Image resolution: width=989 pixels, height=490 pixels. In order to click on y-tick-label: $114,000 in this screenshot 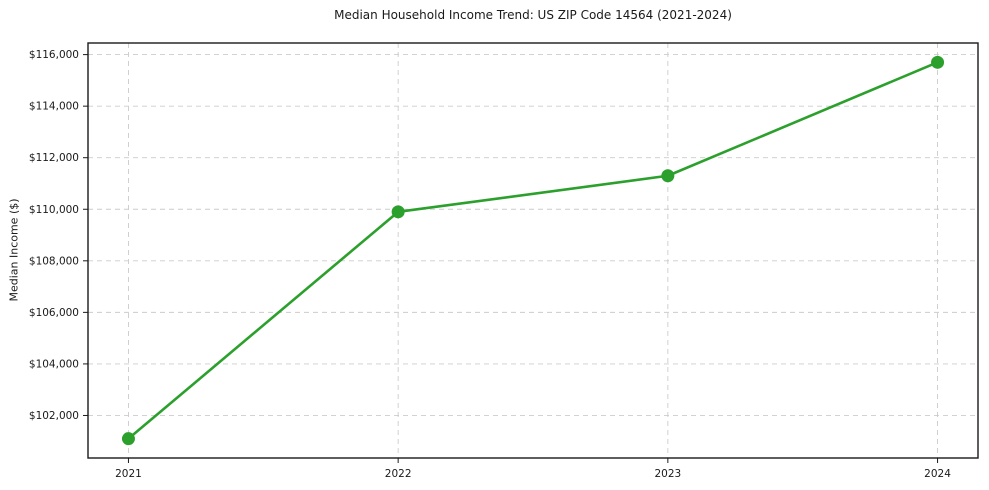, I will do `click(54, 107)`.